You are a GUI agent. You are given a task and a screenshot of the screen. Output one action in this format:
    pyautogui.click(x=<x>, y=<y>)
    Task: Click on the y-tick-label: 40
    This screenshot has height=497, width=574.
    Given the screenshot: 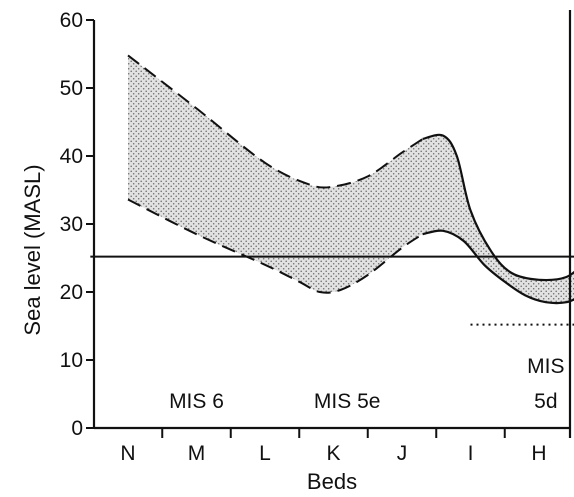 What is the action you would take?
    pyautogui.click(x=71, y=156)
    